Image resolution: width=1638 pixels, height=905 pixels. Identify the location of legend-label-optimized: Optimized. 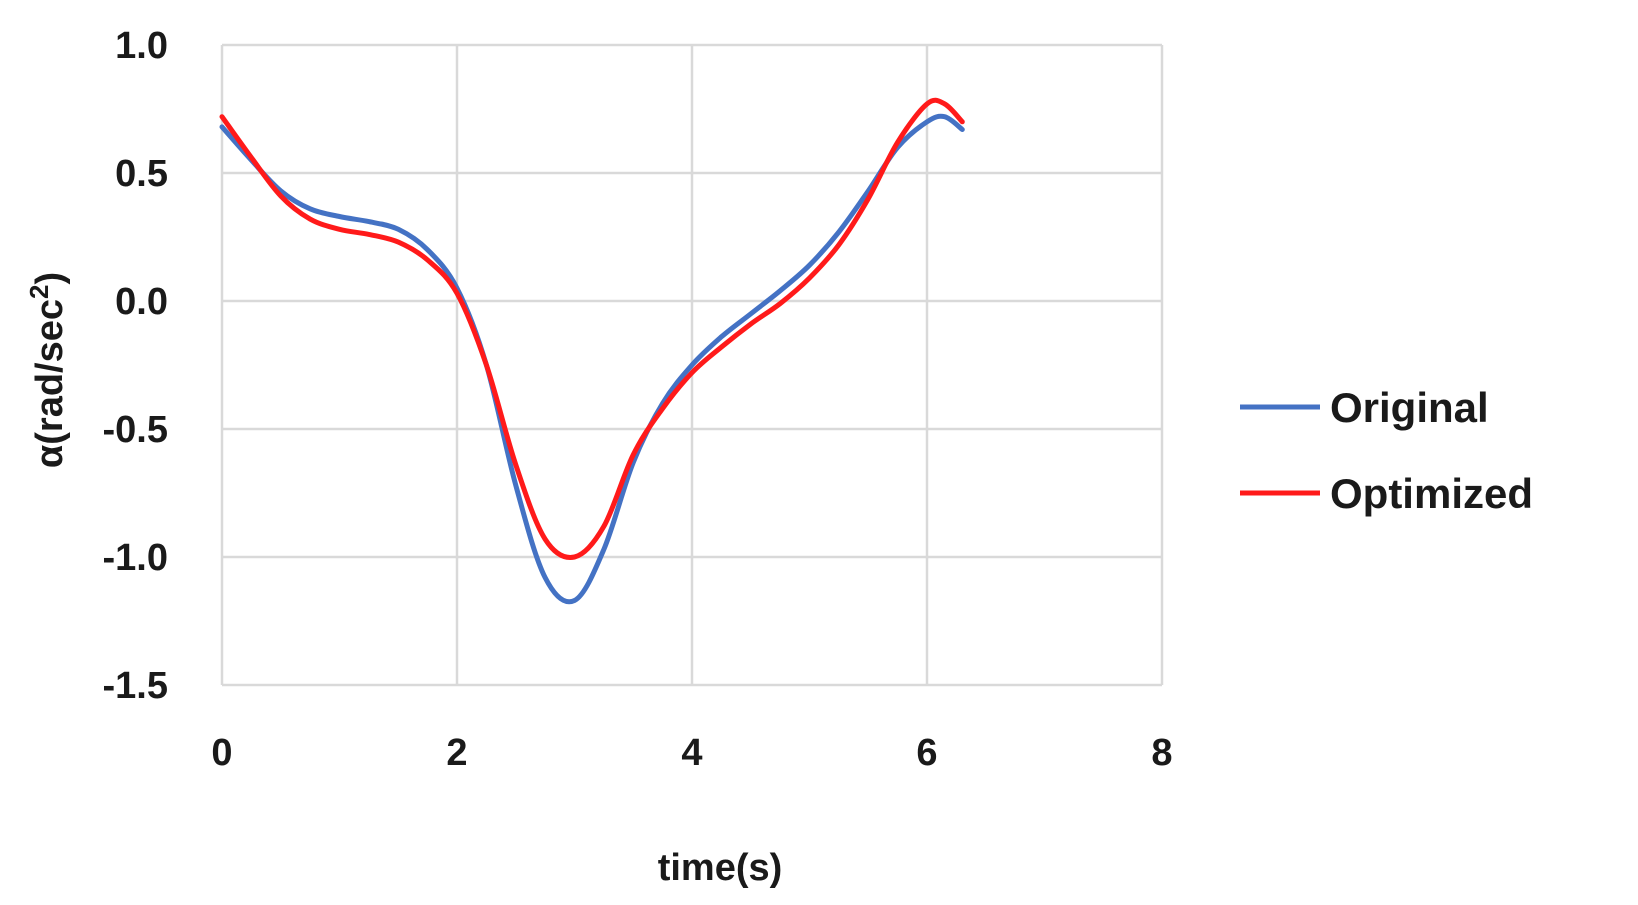
(1431, 493).